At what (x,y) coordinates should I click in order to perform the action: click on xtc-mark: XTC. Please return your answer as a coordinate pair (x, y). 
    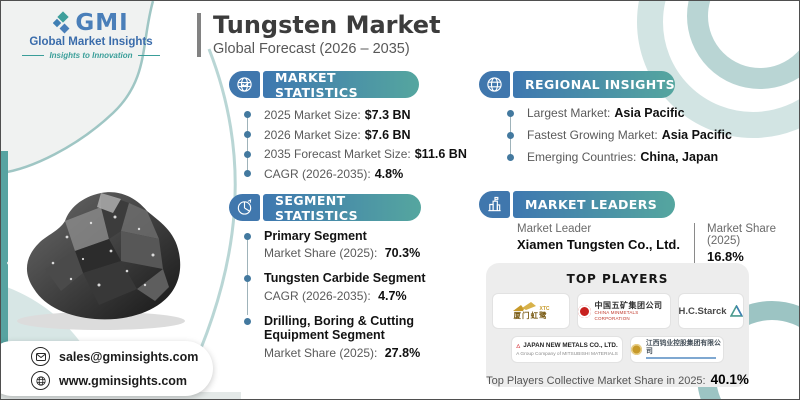
    Looking at the image, I should click on (544, 309).